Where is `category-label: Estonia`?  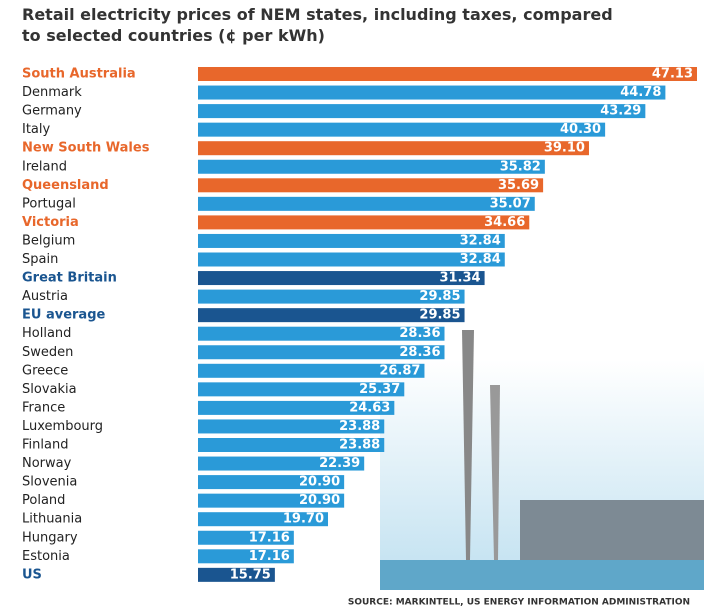
category-label: Estonia is located at coordinates (46, 556).